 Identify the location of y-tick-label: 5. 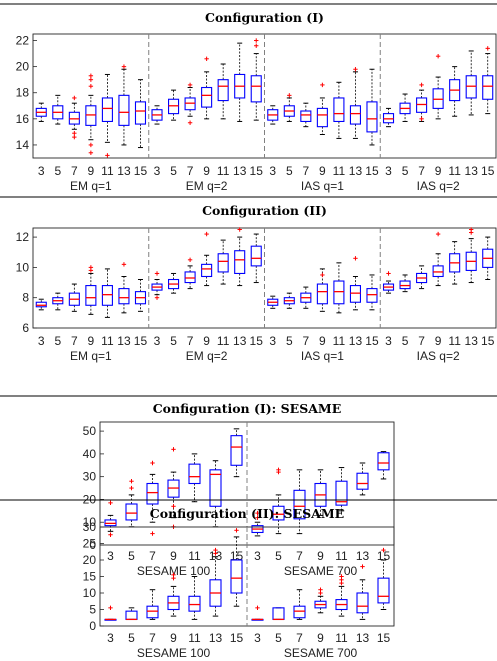
(92, 610).